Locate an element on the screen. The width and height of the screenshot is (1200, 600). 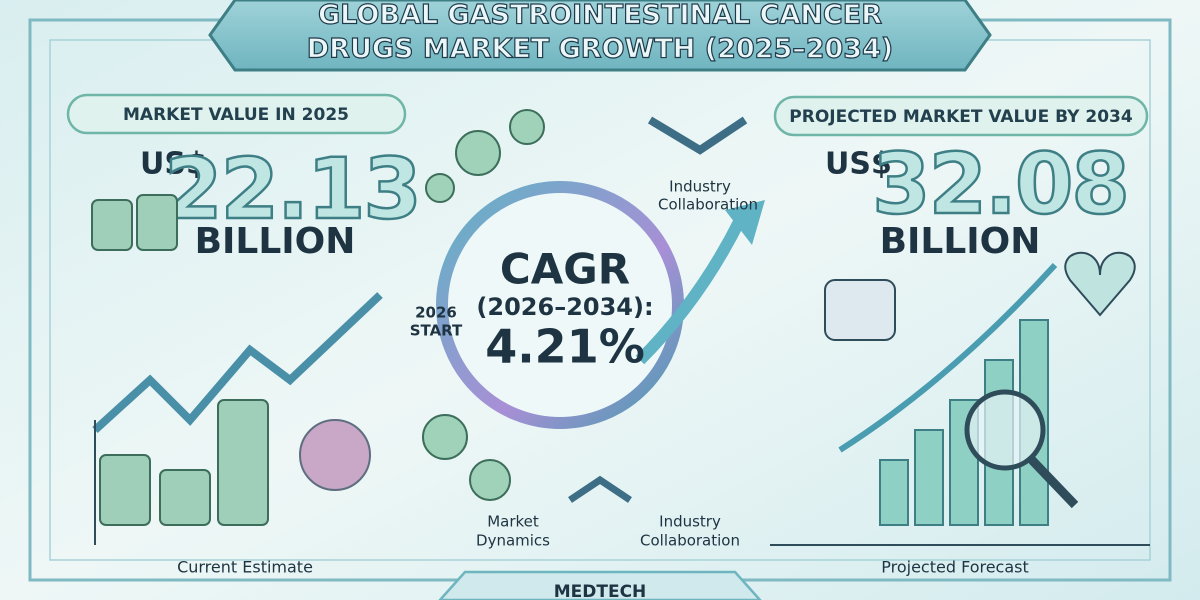
heart-icon is located at coordinates (1100, 284).